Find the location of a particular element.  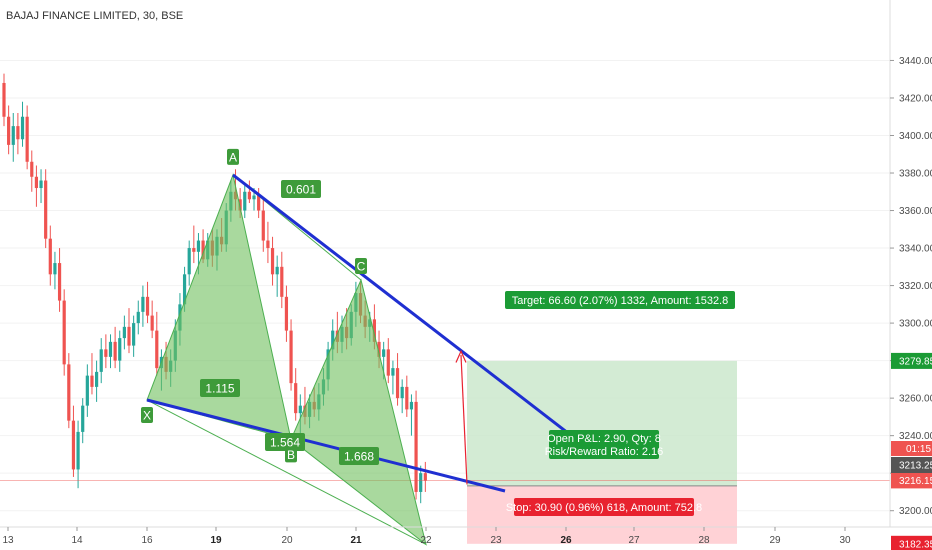

price-tag-target is located at coordinates (911, 360).